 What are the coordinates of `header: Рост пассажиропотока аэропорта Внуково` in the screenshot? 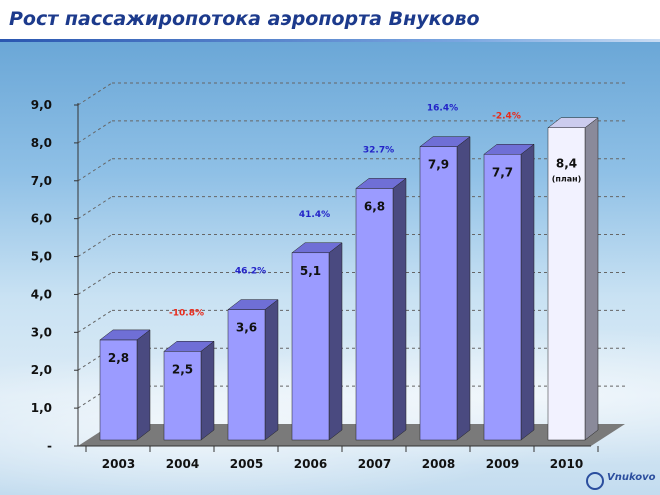 It's located at (330, 20).